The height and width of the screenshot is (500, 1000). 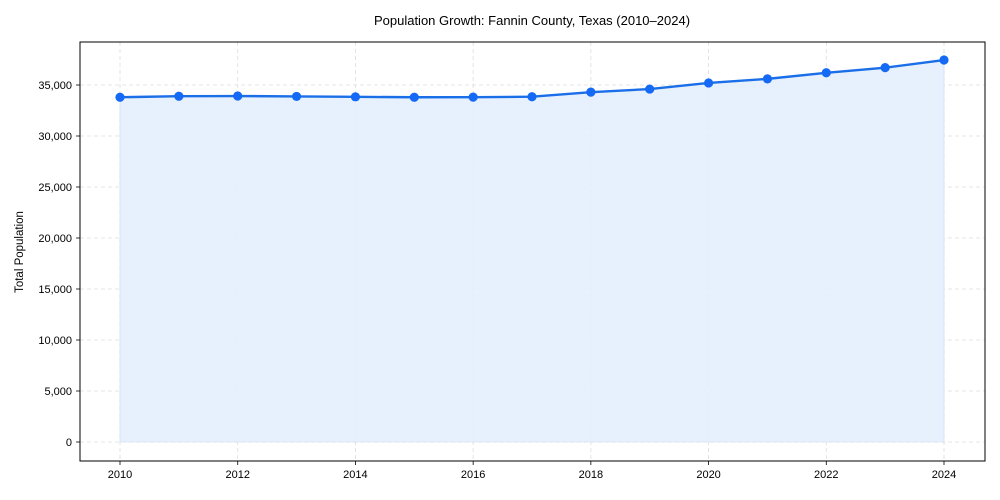 I want to click on y-tick-label: 35,000, so click(x=55, y=86).